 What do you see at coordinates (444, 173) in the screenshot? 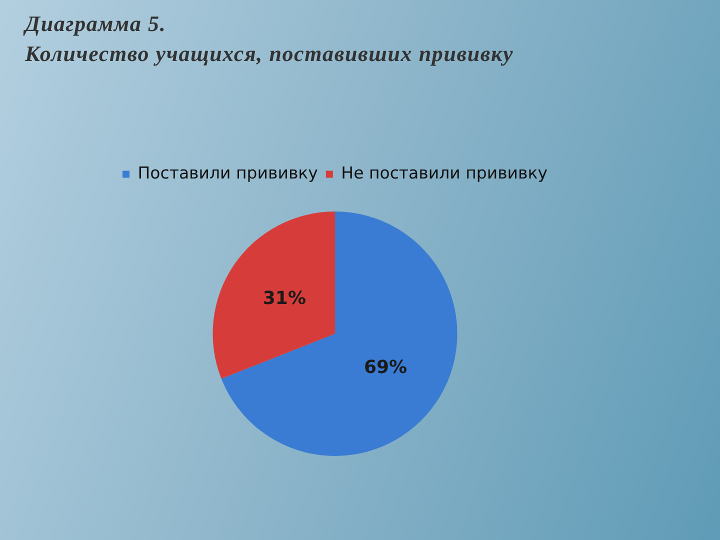
I see `legend-label: Не поставили прививку` at bounding box center [444, 173].